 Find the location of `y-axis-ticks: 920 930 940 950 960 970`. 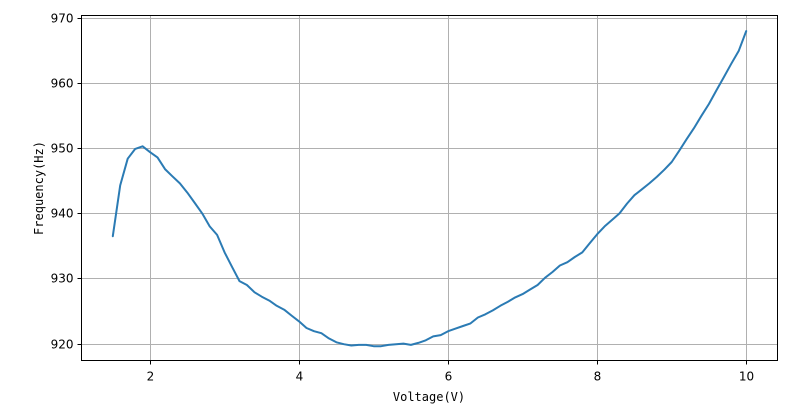

y-axis-ticks: 920 930 940 950 960 970 is located at coordinates (66, 182).